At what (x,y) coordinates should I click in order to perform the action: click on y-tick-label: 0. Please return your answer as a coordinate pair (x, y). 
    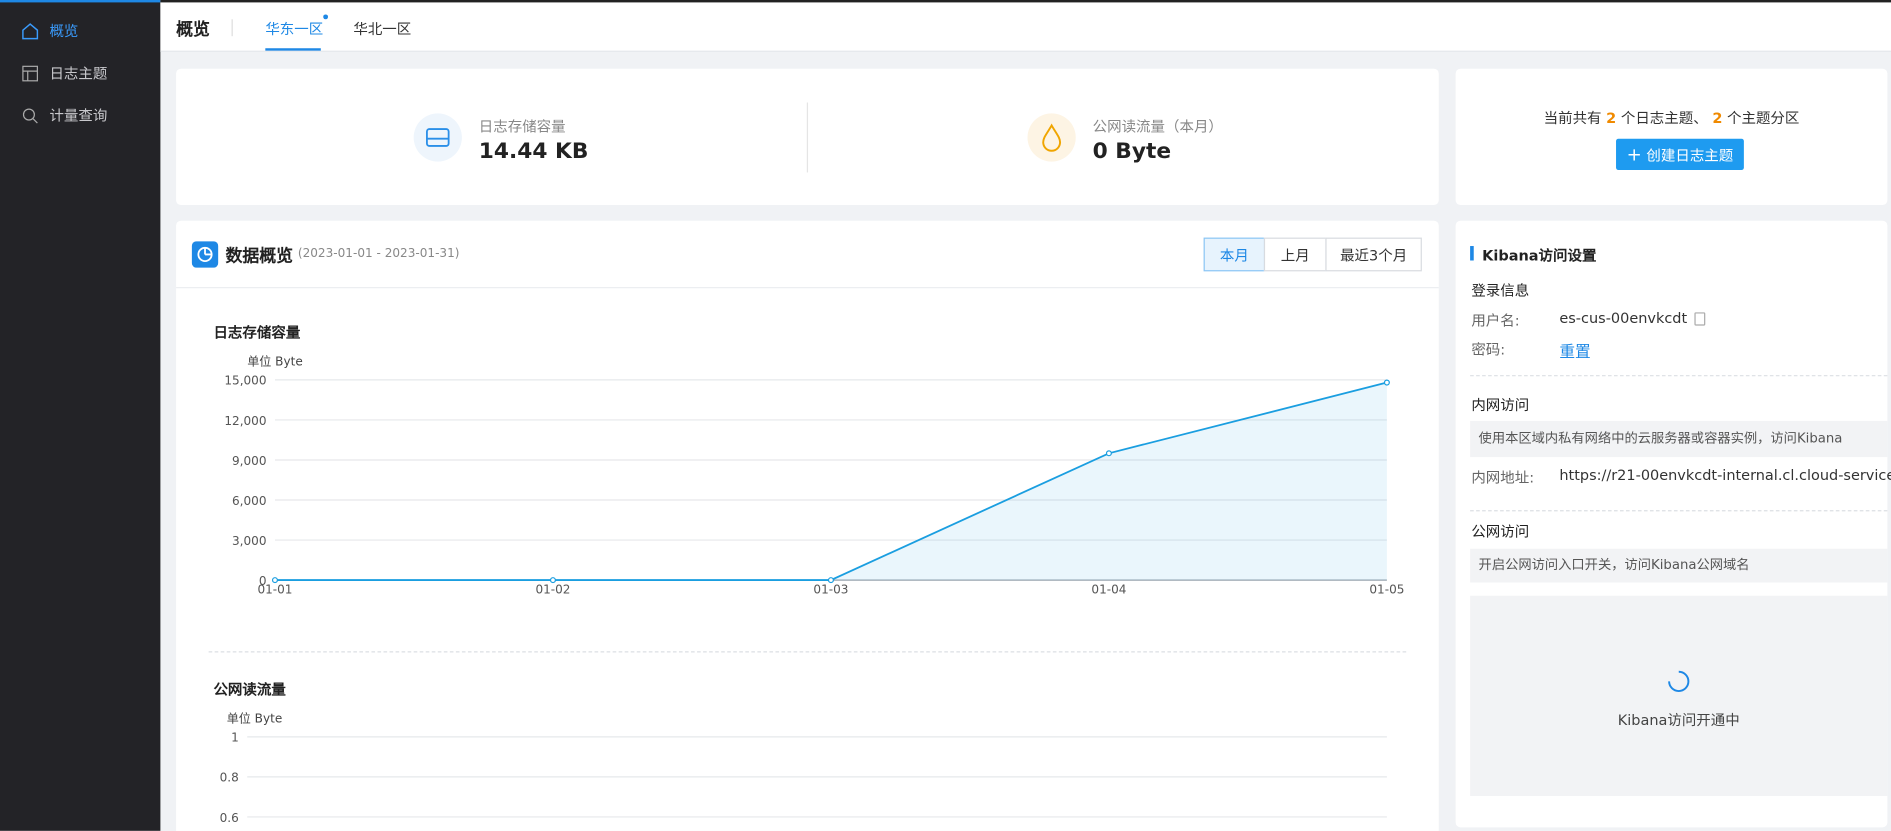
    Looking at the image, I should click on (263, 581).